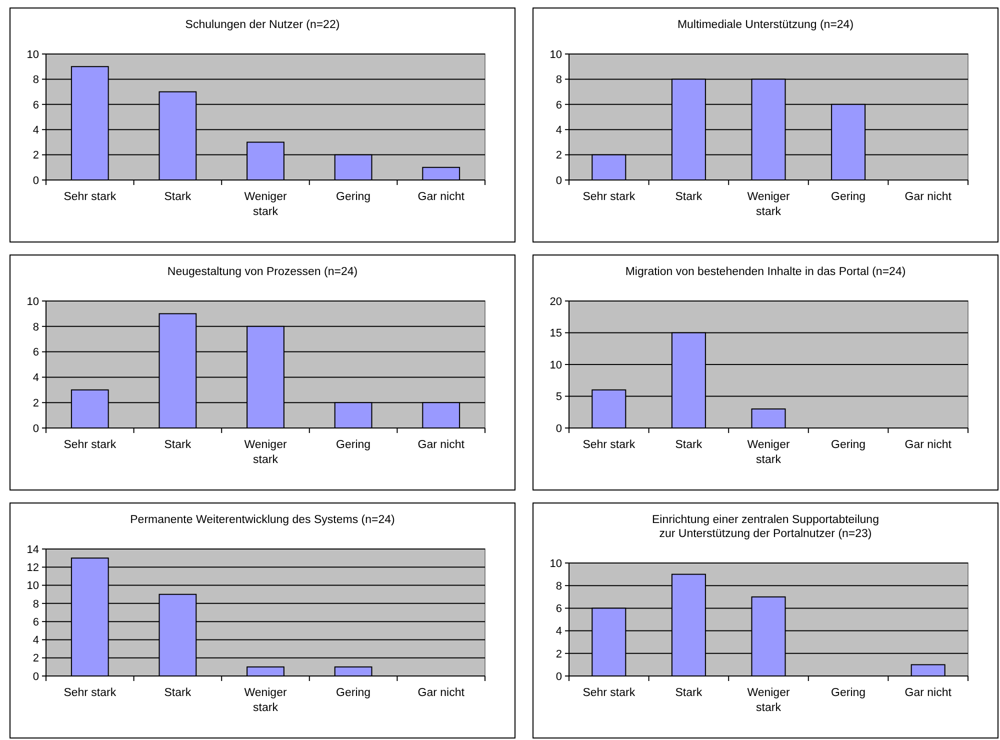 The height and width of the screenshot is (740, 1000). Describe the element at coordinates (32, 550) in the screenshot. I see `y-tick-label: 14` at that location.